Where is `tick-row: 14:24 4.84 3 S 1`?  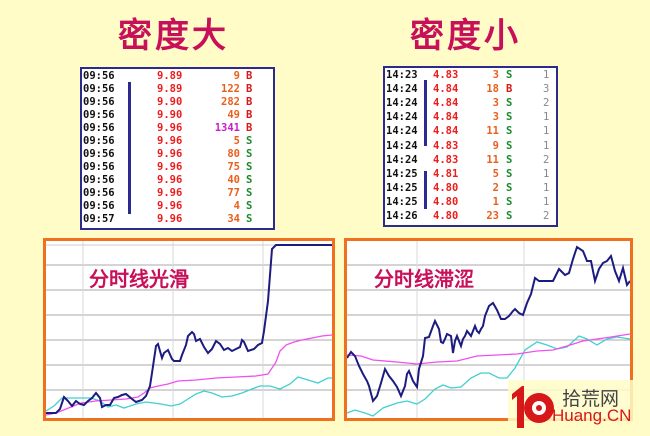 tick-row: 14:24 4.84 3 S 1 is located at coordinates (470, 117).